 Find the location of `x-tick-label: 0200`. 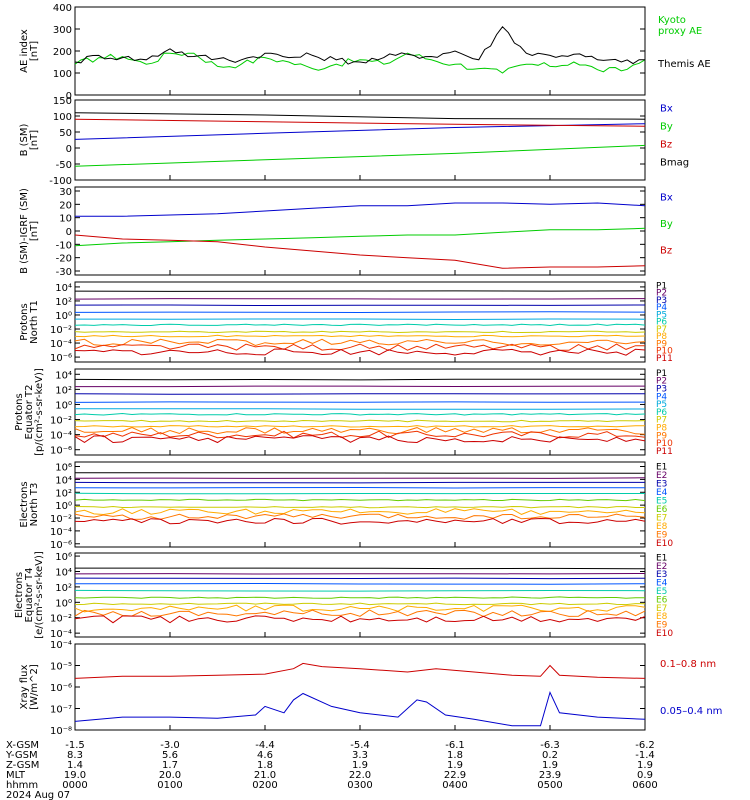

x-tick-label: 0200 is located at coordinates (264, 785).